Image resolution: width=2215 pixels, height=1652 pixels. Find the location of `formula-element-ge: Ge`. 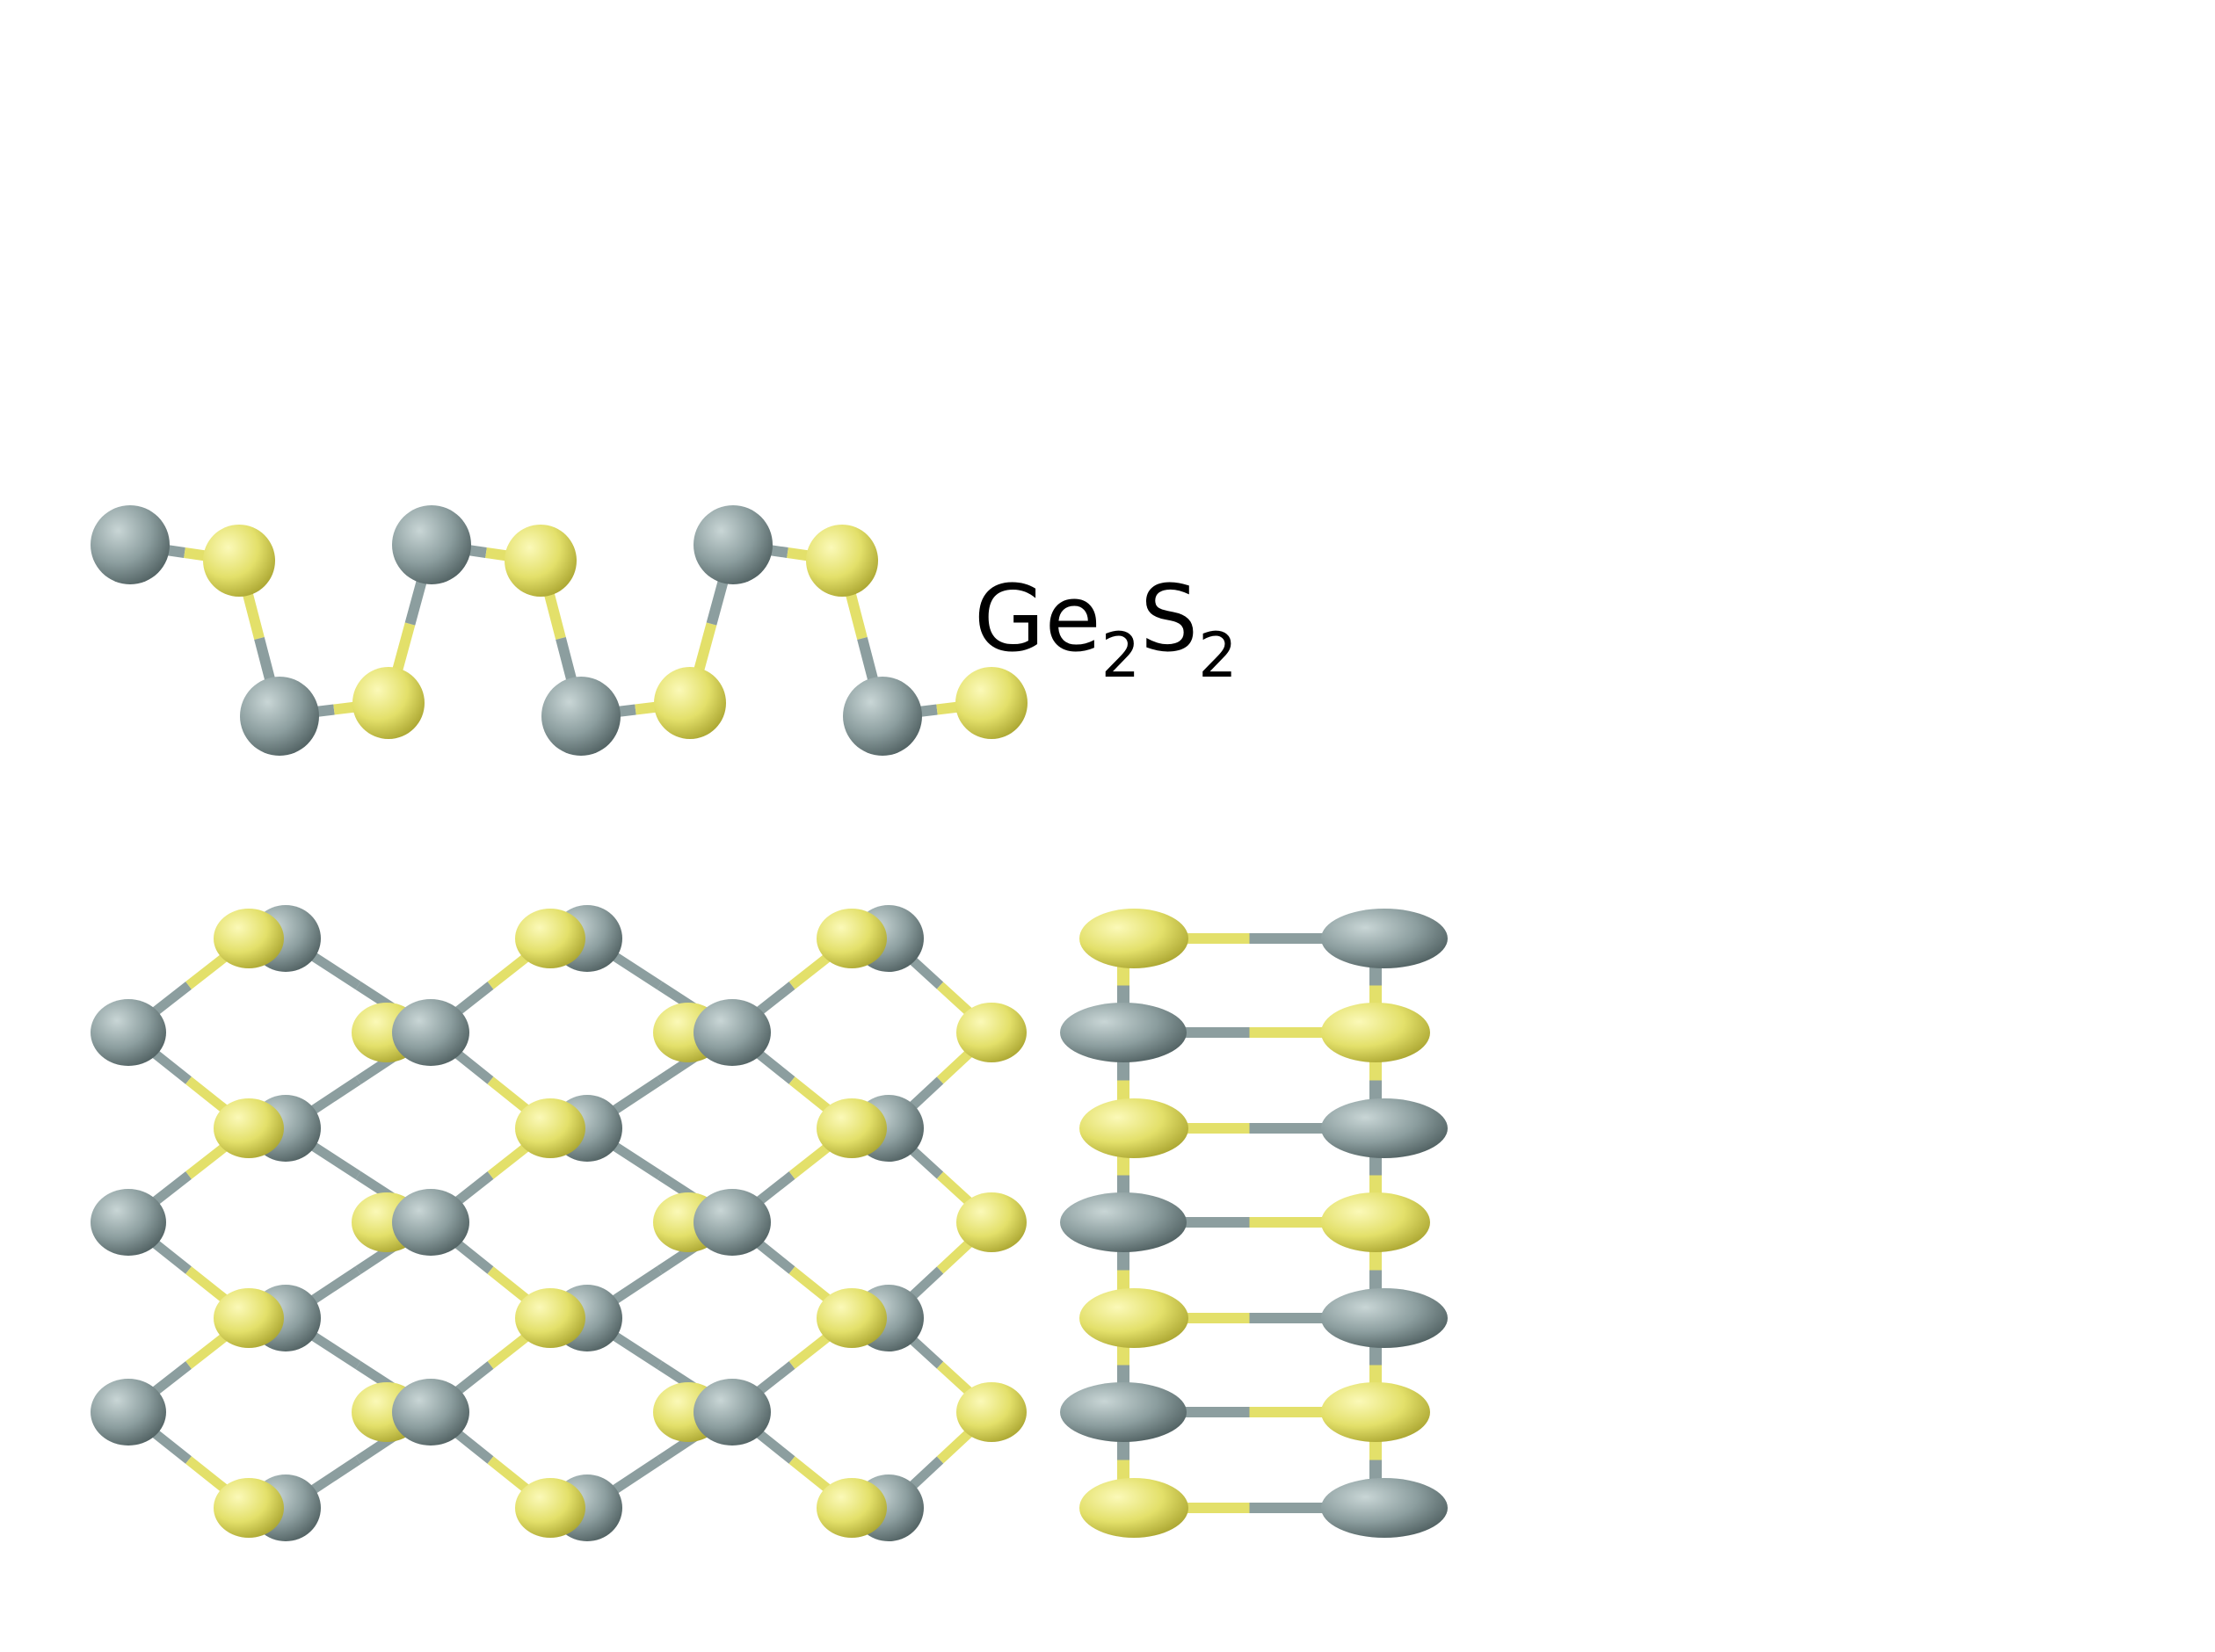

formula-element-ge: Ge is located at coordinates (1037, 619).